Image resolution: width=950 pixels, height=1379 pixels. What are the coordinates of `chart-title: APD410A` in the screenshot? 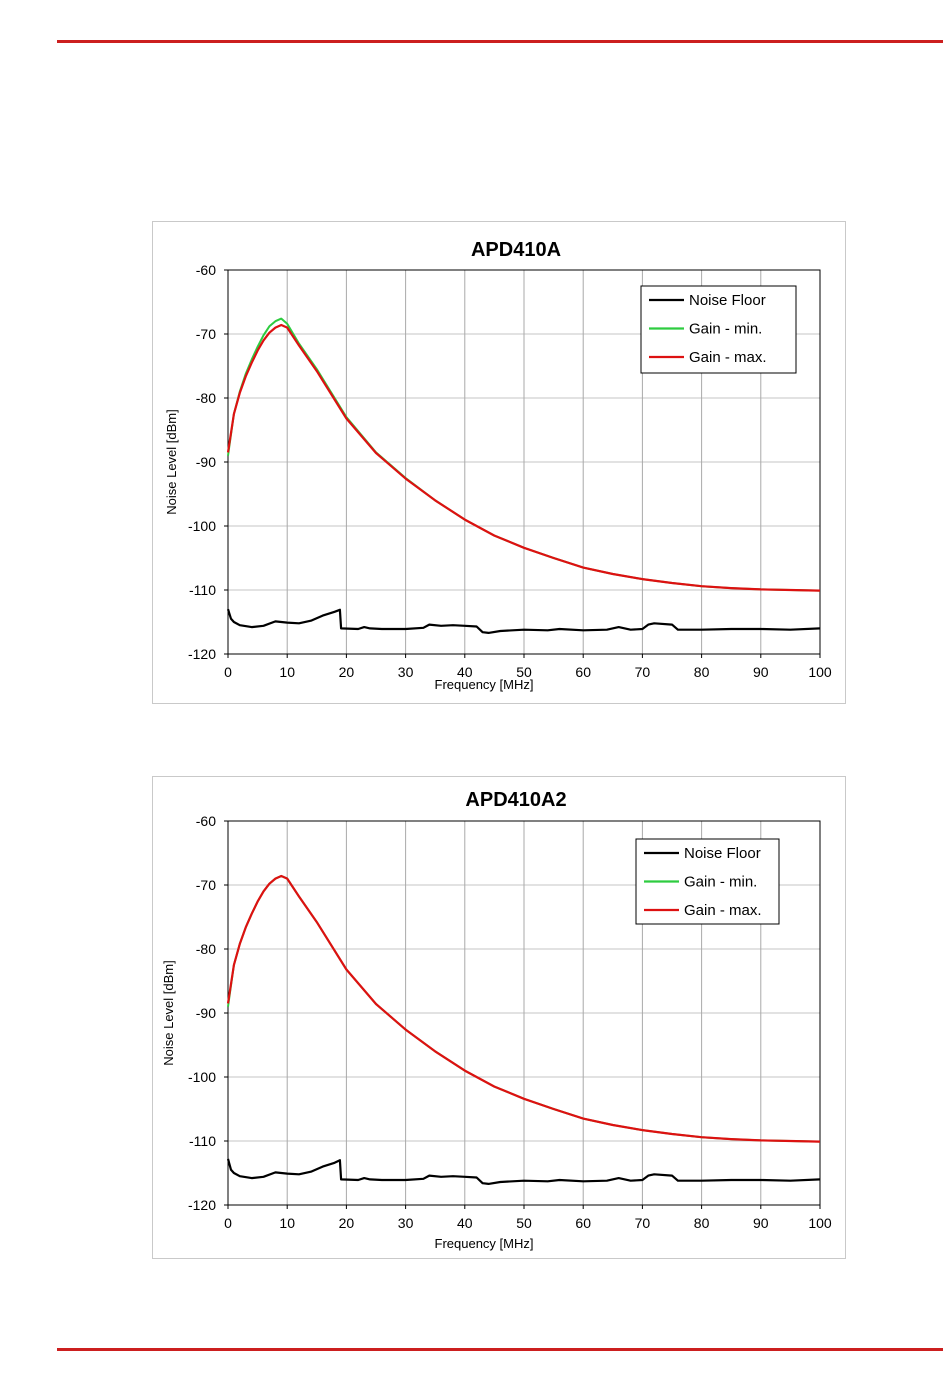 It's located at (516, 250).